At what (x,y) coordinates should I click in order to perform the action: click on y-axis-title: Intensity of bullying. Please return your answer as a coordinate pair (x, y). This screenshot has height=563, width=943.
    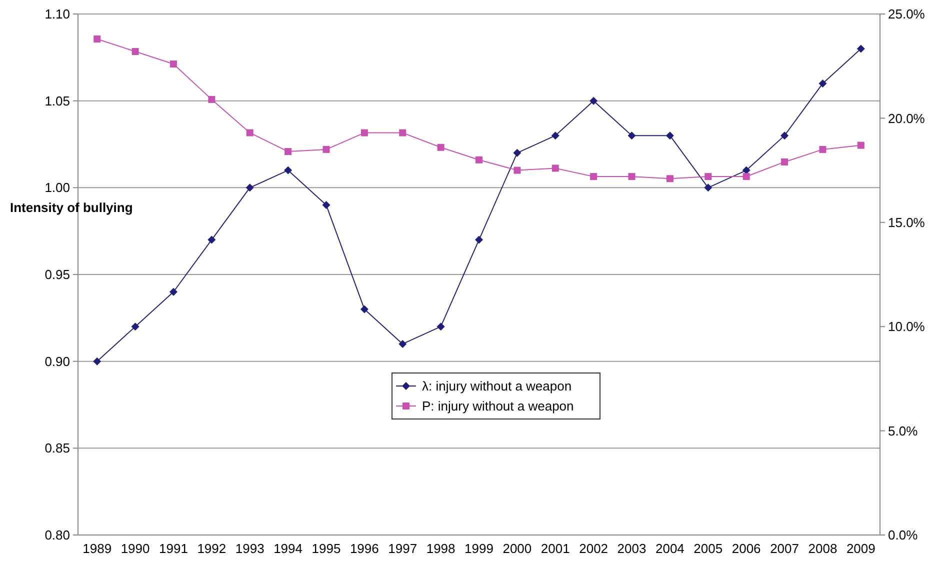
    Looking at the image, I should click on (71, 207).